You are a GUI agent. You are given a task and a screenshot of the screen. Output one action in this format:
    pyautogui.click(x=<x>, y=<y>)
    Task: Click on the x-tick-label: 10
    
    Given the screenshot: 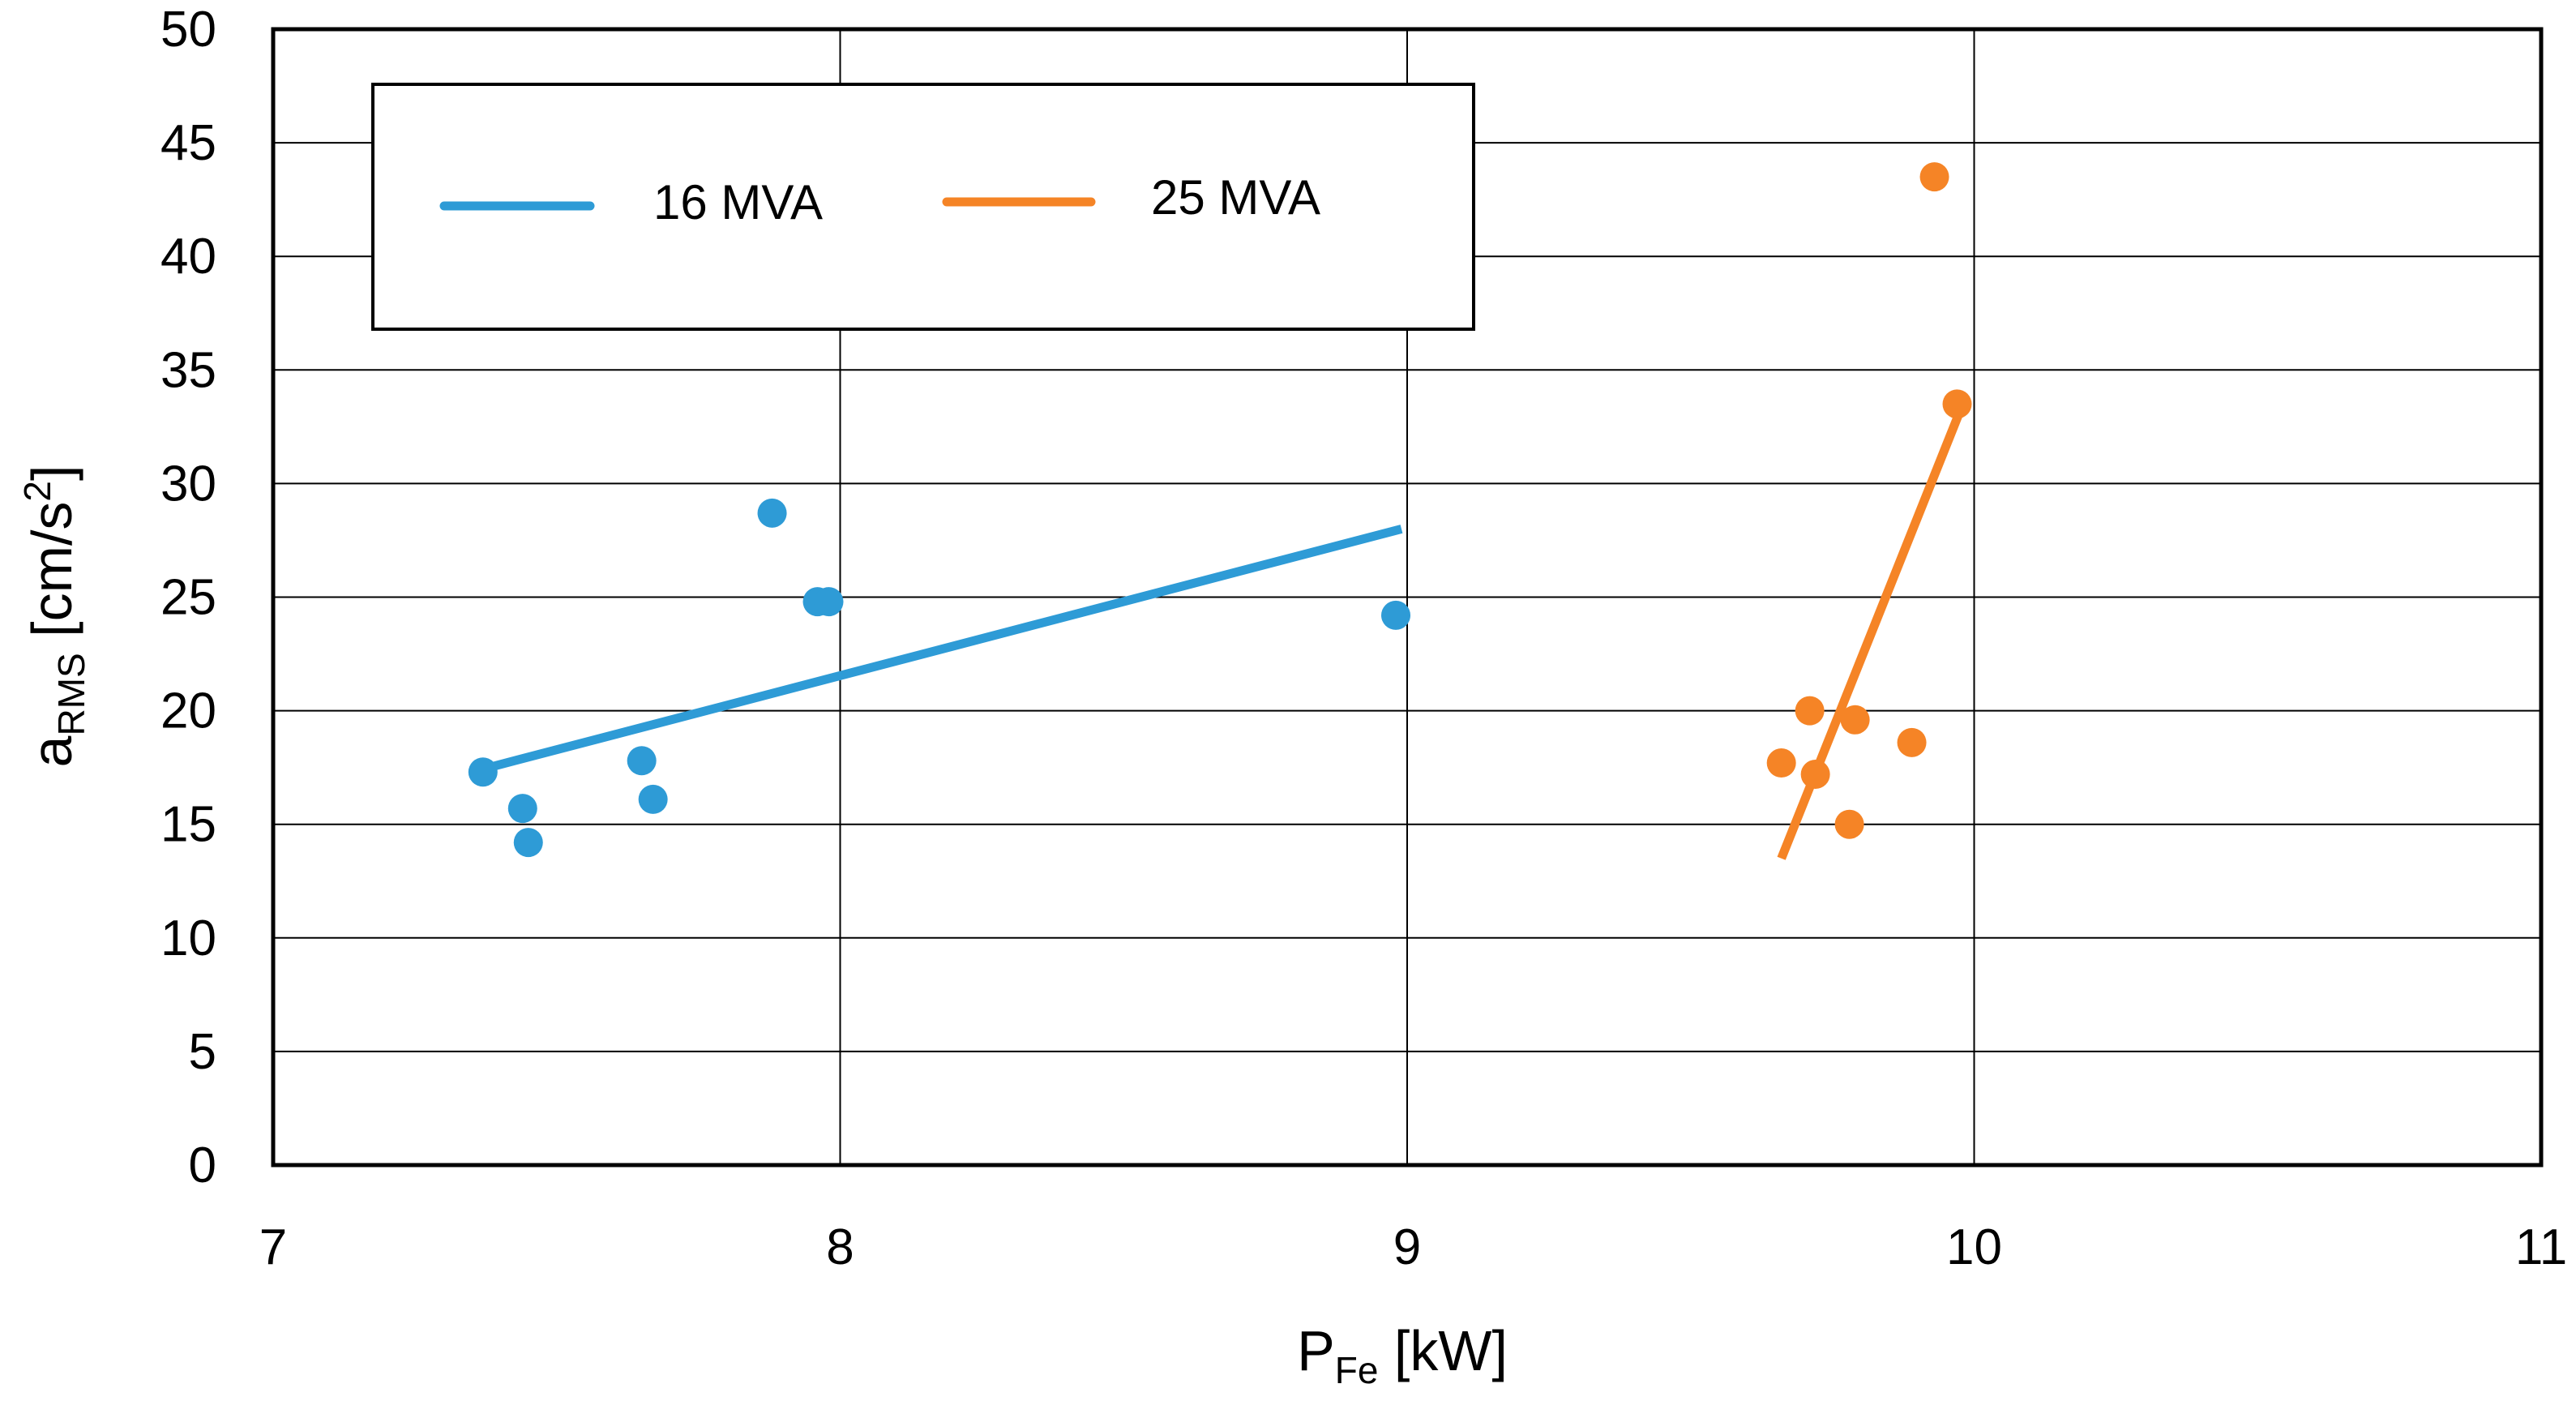 What is the action you would take?
    pyautogui.click(x=1974, y=1247)
    